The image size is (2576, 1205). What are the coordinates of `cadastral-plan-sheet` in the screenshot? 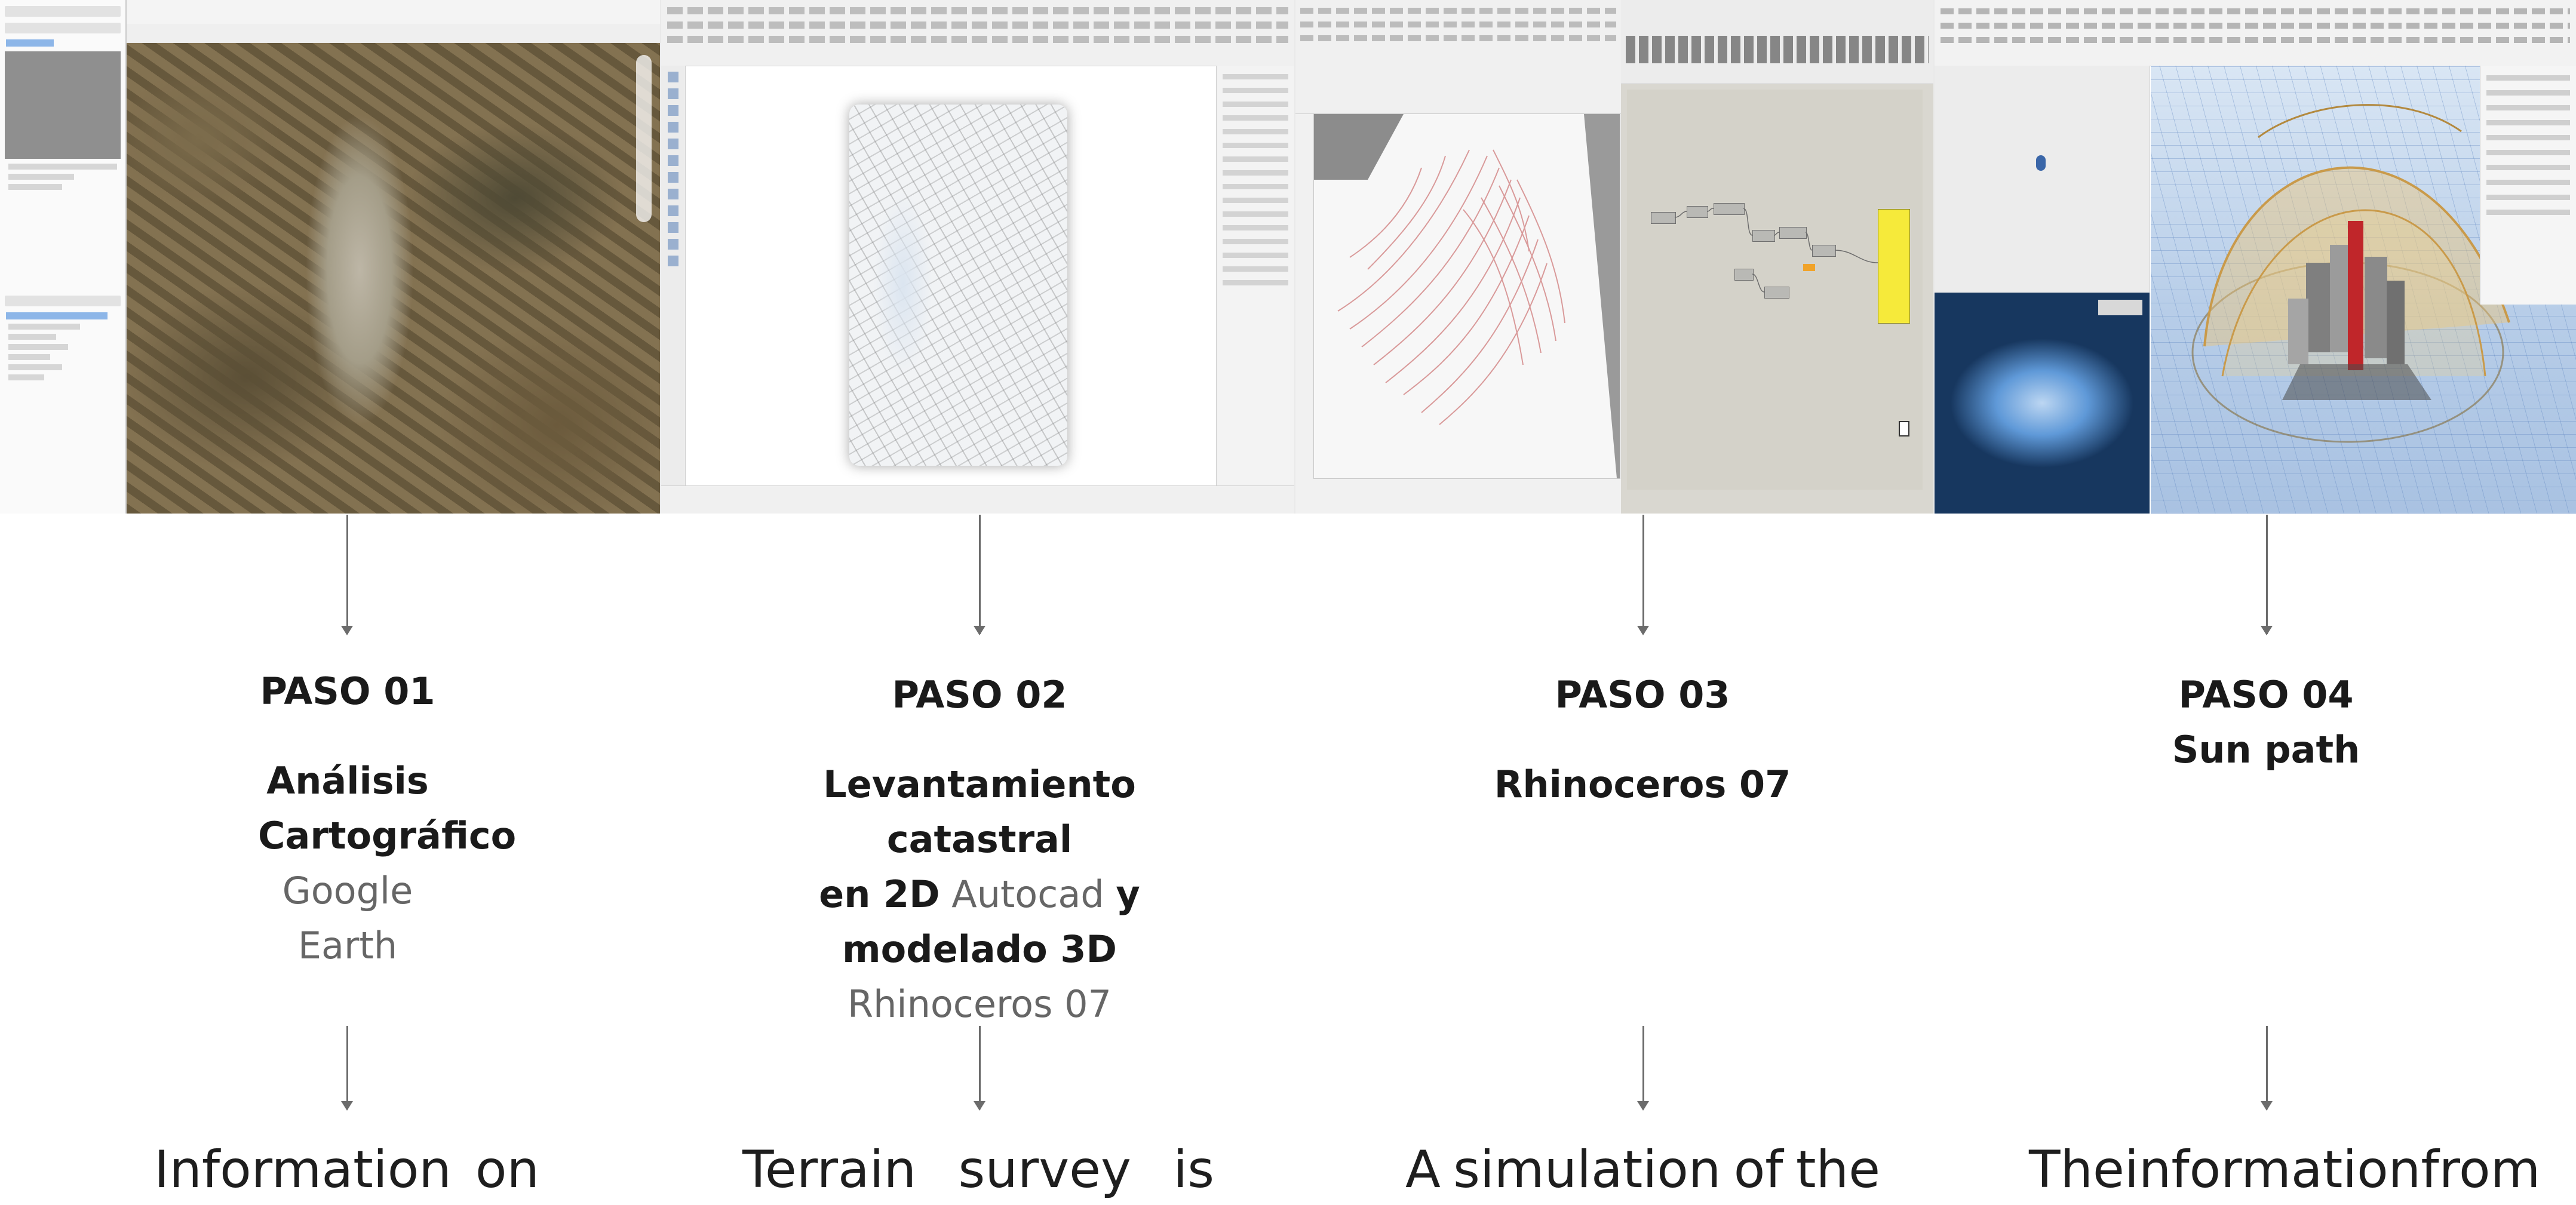 It's located at (958, 285).